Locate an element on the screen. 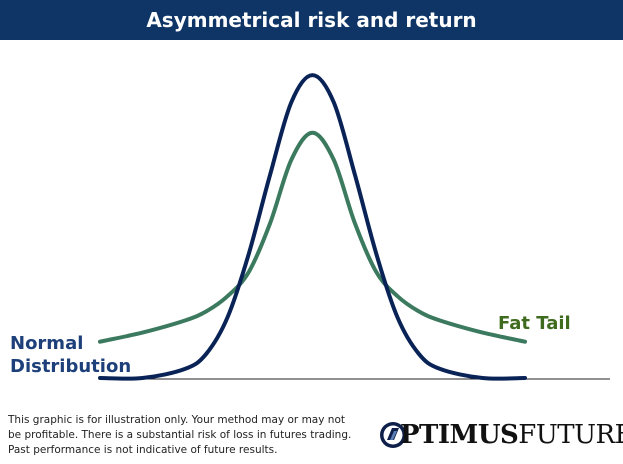 This screenshot has width=623, height=464. logo-wordmark: PTIMUSFUTURES is located at coordinates (511, 435).